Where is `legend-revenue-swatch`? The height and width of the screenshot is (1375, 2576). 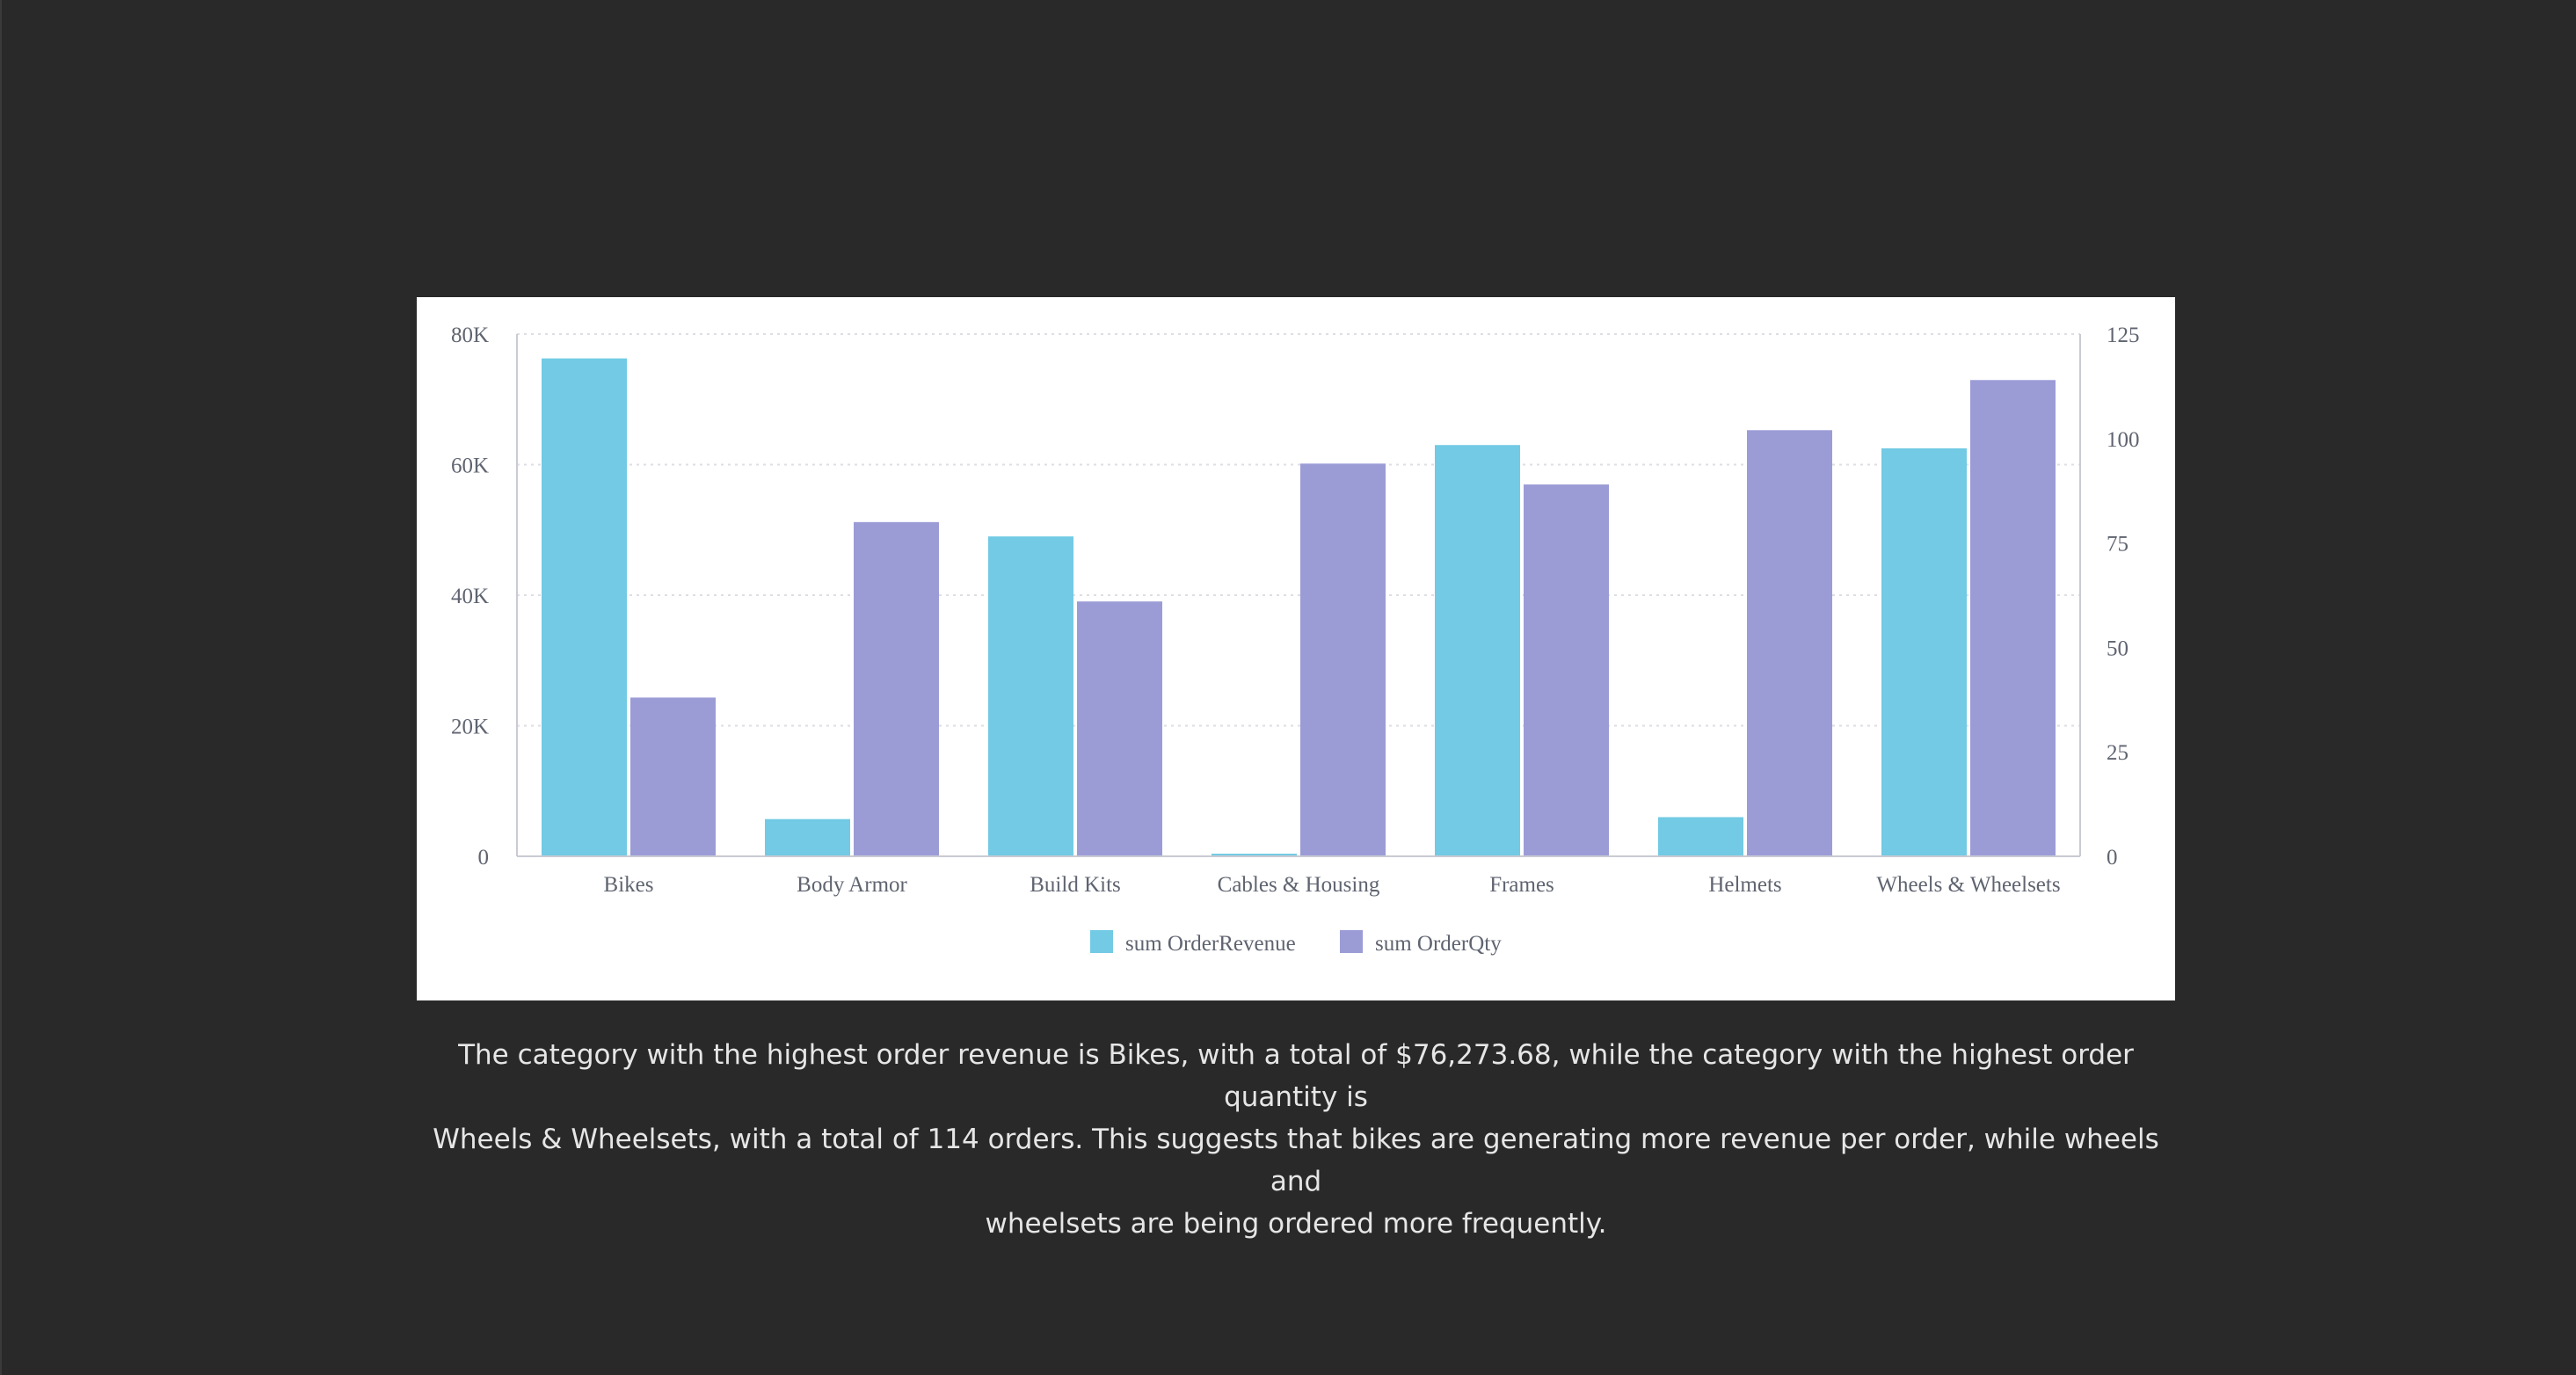 legend-revenue-swatch is located at coordinates (1101, 941).